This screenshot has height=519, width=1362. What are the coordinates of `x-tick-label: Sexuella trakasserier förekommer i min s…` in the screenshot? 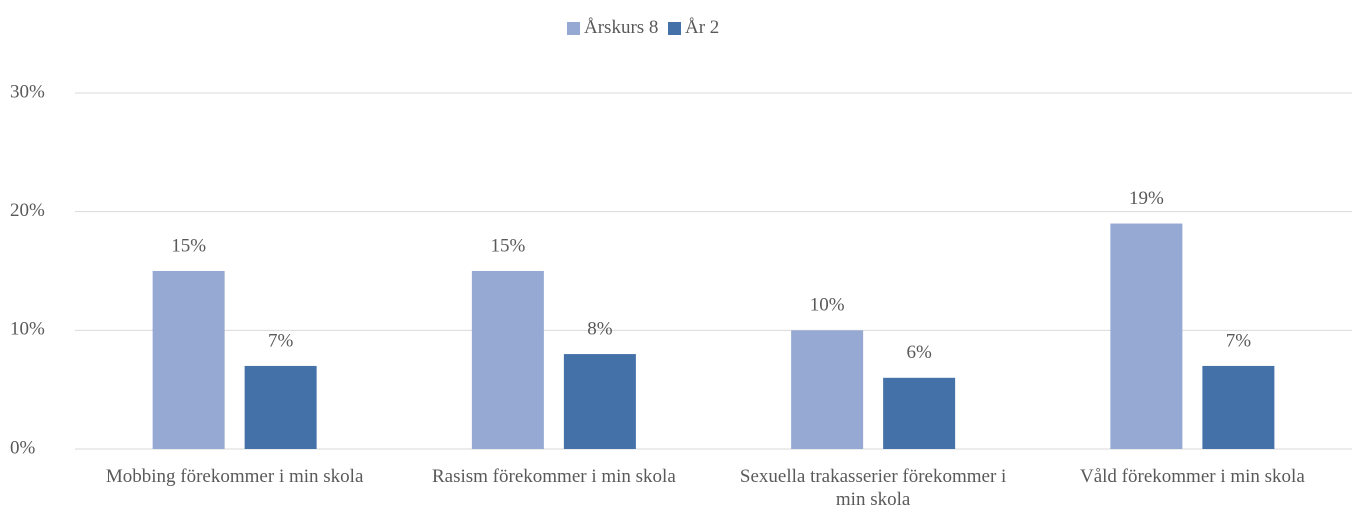 It's located at (873, 488).